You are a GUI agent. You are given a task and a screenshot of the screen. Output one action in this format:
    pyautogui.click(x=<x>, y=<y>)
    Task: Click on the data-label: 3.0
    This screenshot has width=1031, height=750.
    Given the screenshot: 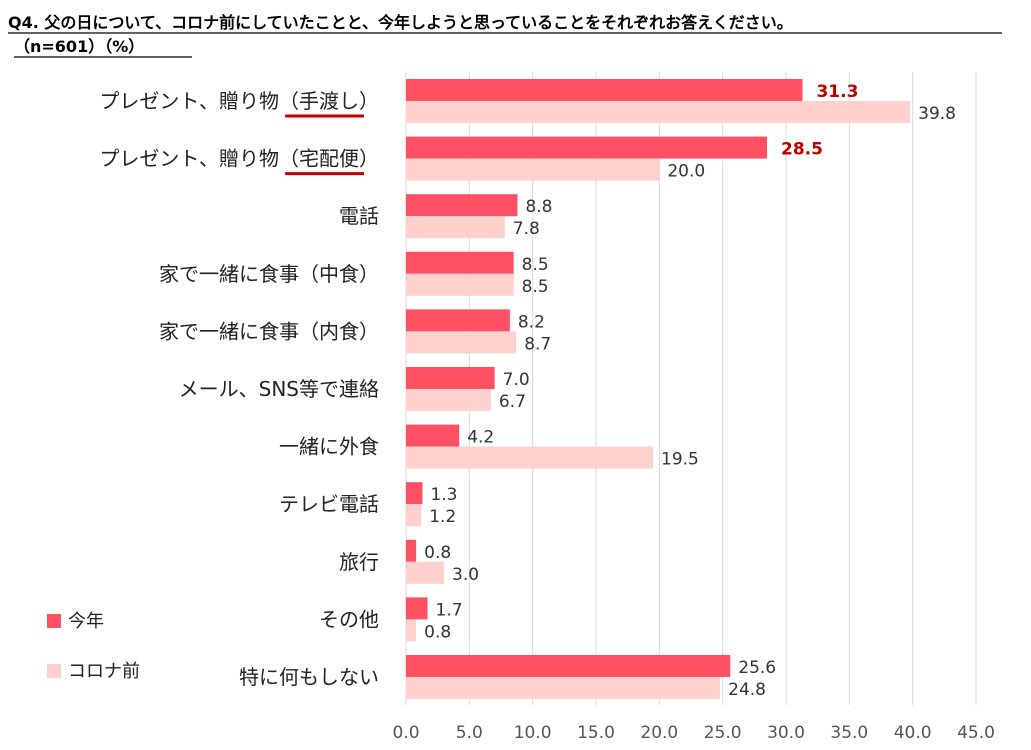 What is the action you would take?
    pyautogui.click(x=465, y=575)
    